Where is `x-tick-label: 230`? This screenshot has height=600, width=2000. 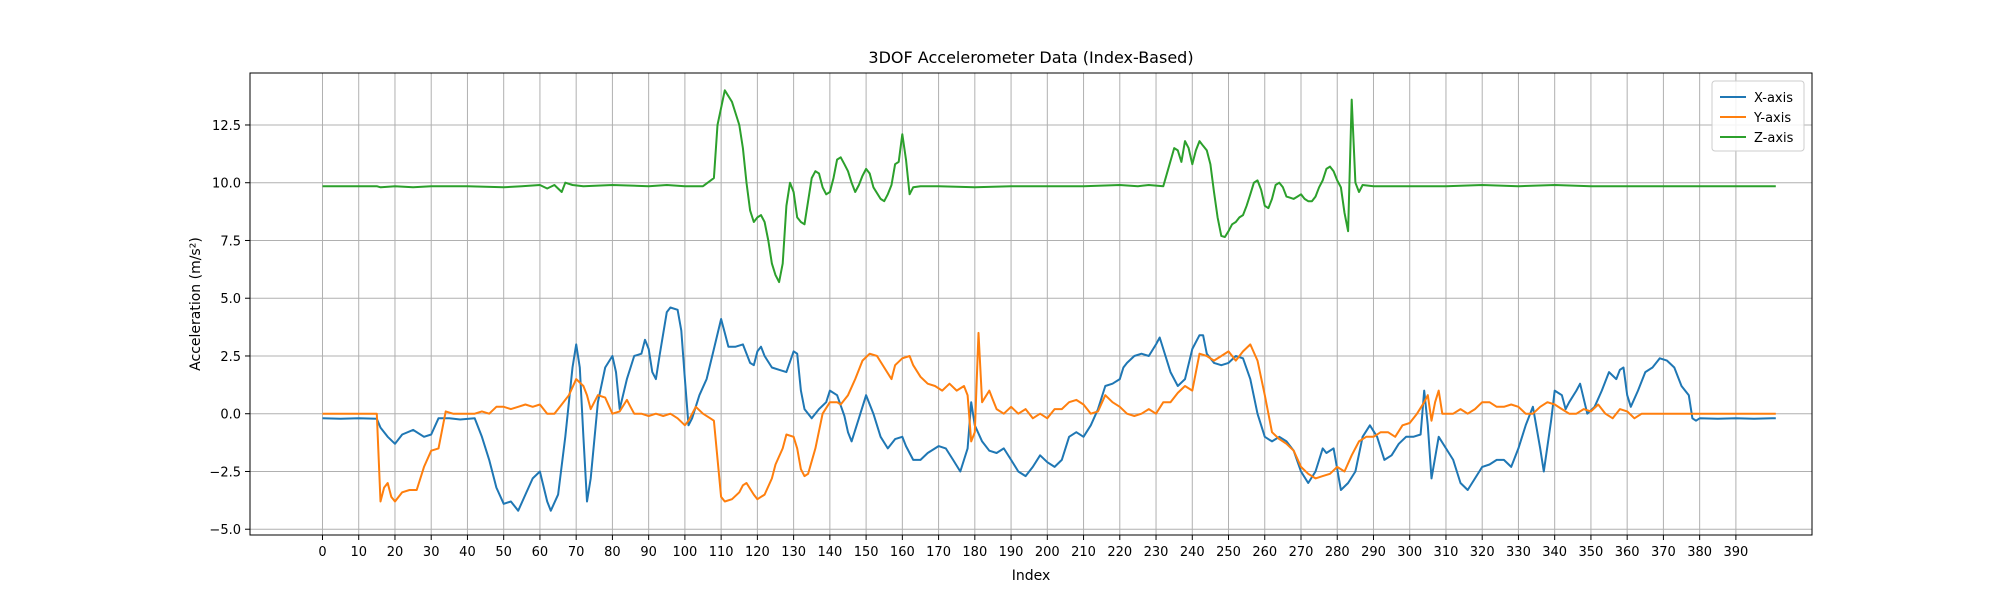
x-tick-label: 230 is located at coordinates (1156, 552).